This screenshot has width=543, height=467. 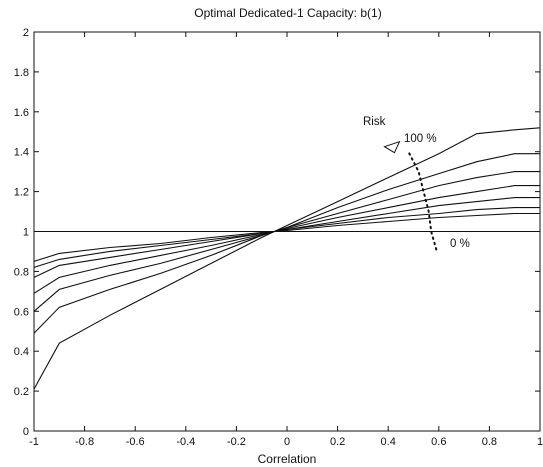 What do you see at coordinates (21, 73) in the screenshot?
I see `y-tick-label: 1.8` at bounding box center [21, 73].